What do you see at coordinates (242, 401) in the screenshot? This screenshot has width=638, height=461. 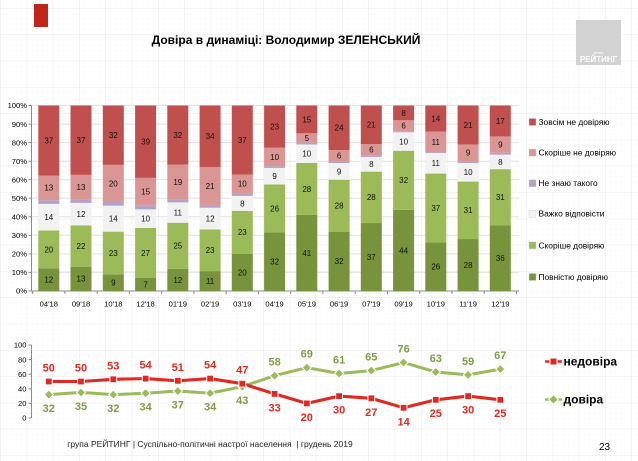 I see `svg-text: 43` at bounding box center [242, 401].